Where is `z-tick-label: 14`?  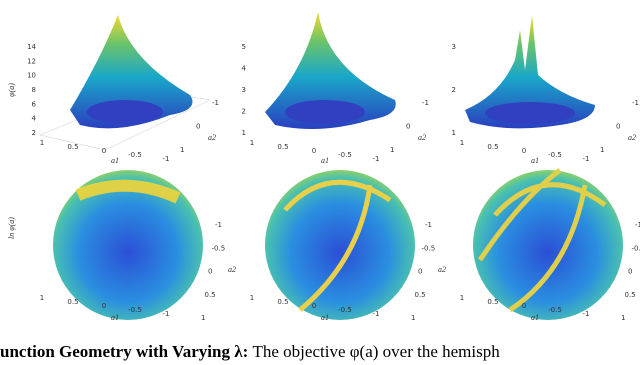
z-tick-label: 14 is located at coordinates (31, 47).